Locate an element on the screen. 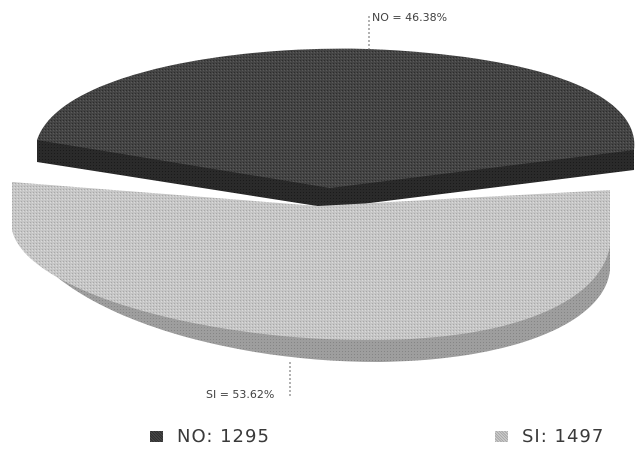 Image resolution: width=639 pixels, height=467 pixels. legend-item-si: SI: 1497 is located at coordinates (549, 436).